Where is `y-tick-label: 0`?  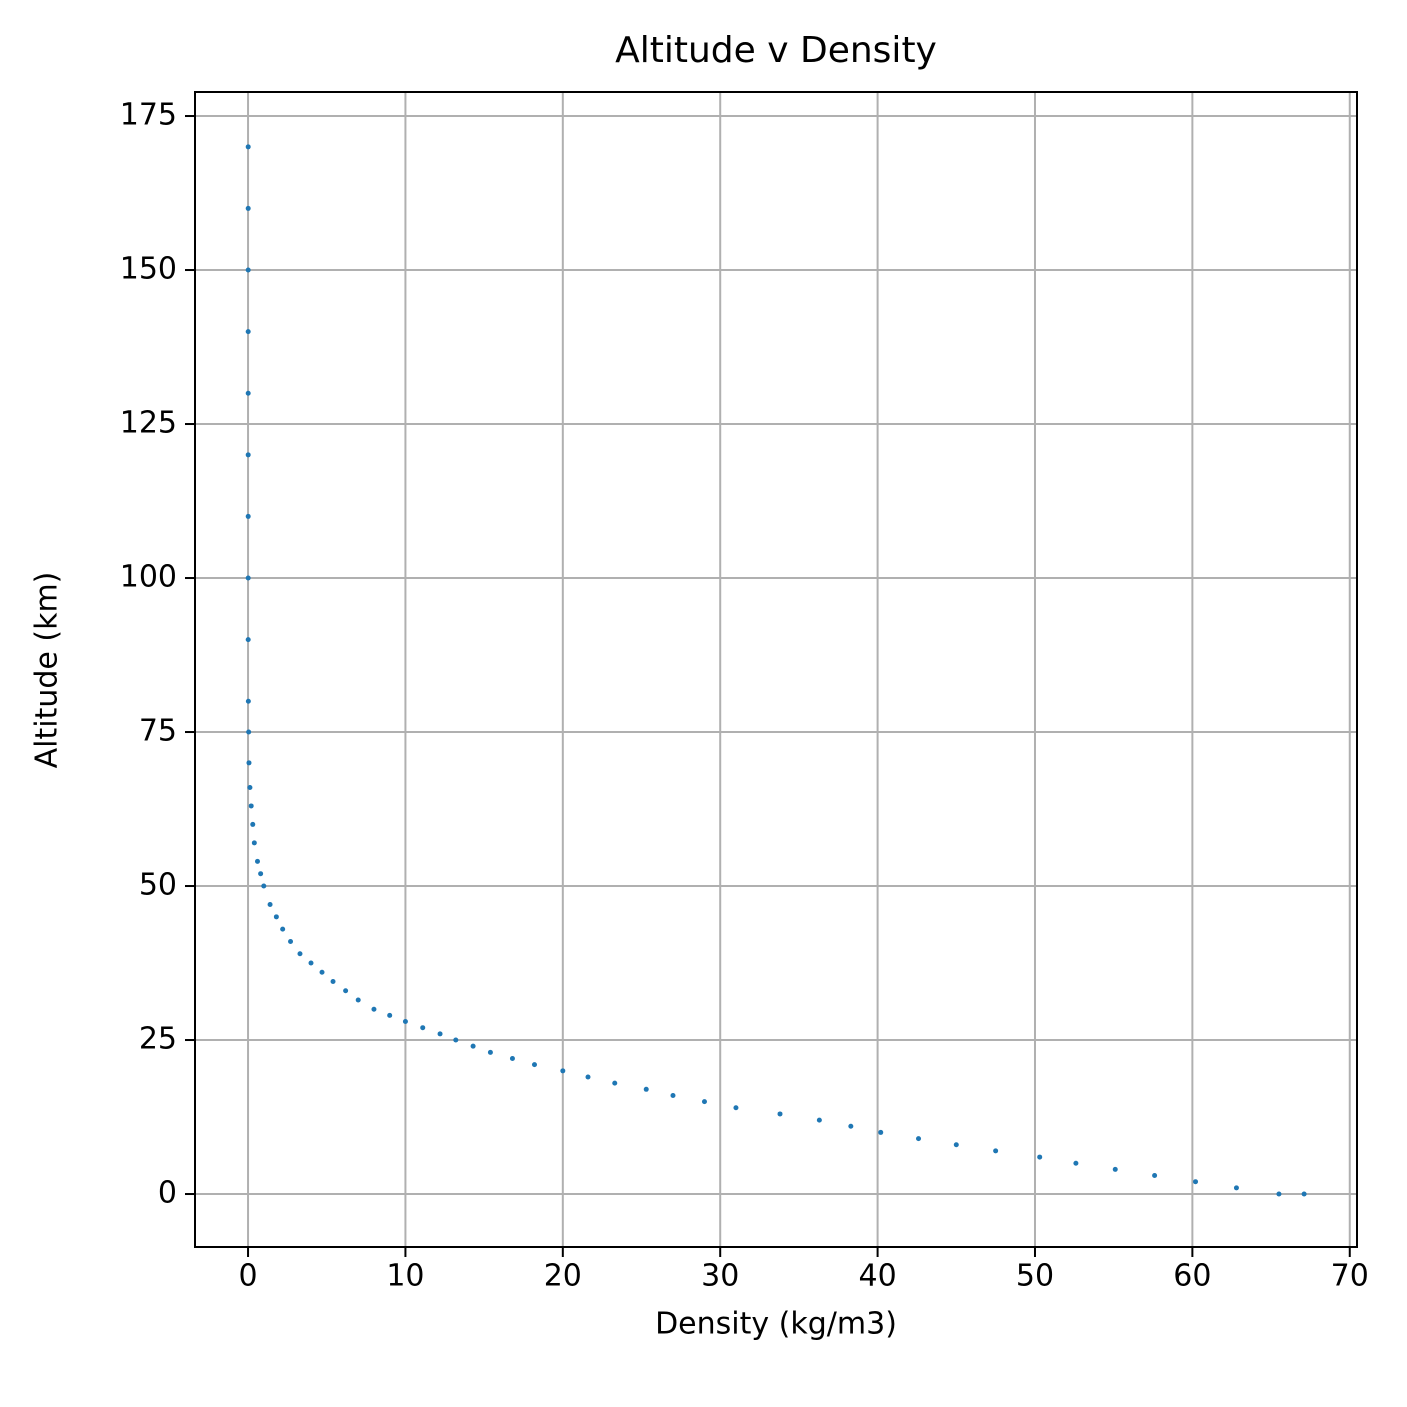 y-tick-label: 0 is located at coordinates (167, 1193).